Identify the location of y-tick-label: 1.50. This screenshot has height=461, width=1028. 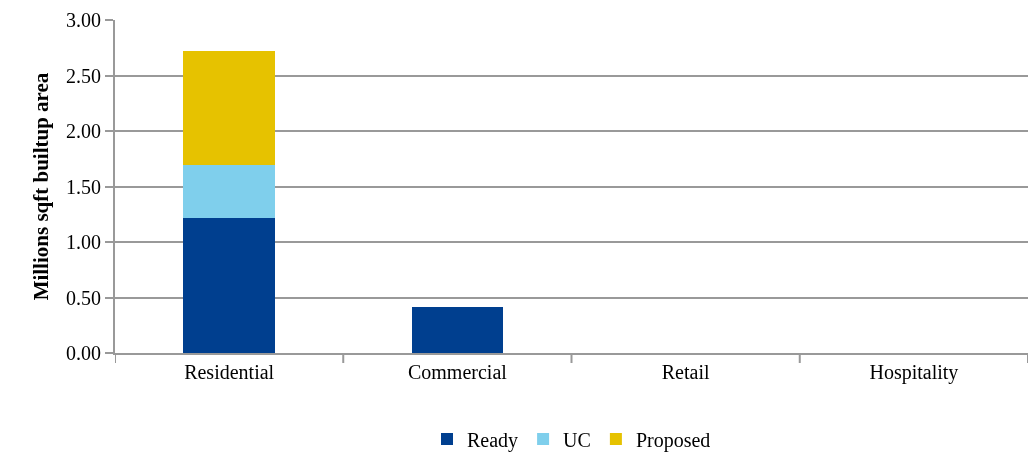
(83, 186).